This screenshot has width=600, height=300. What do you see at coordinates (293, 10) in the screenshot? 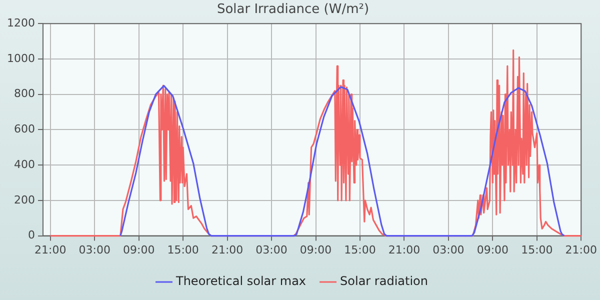
I see `chart-title: Solar Irradiance (W/m²)` at bounding box center [293, 10].